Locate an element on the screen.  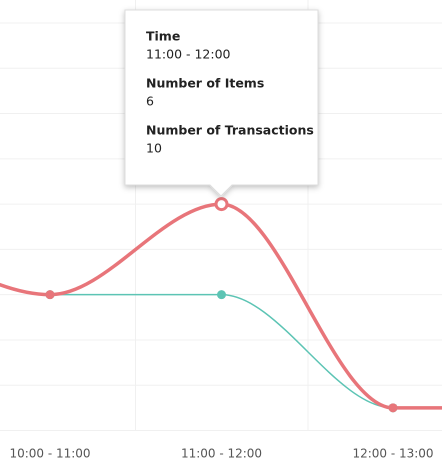
tooltip-value: 6 is located at coordinates (150, 101).